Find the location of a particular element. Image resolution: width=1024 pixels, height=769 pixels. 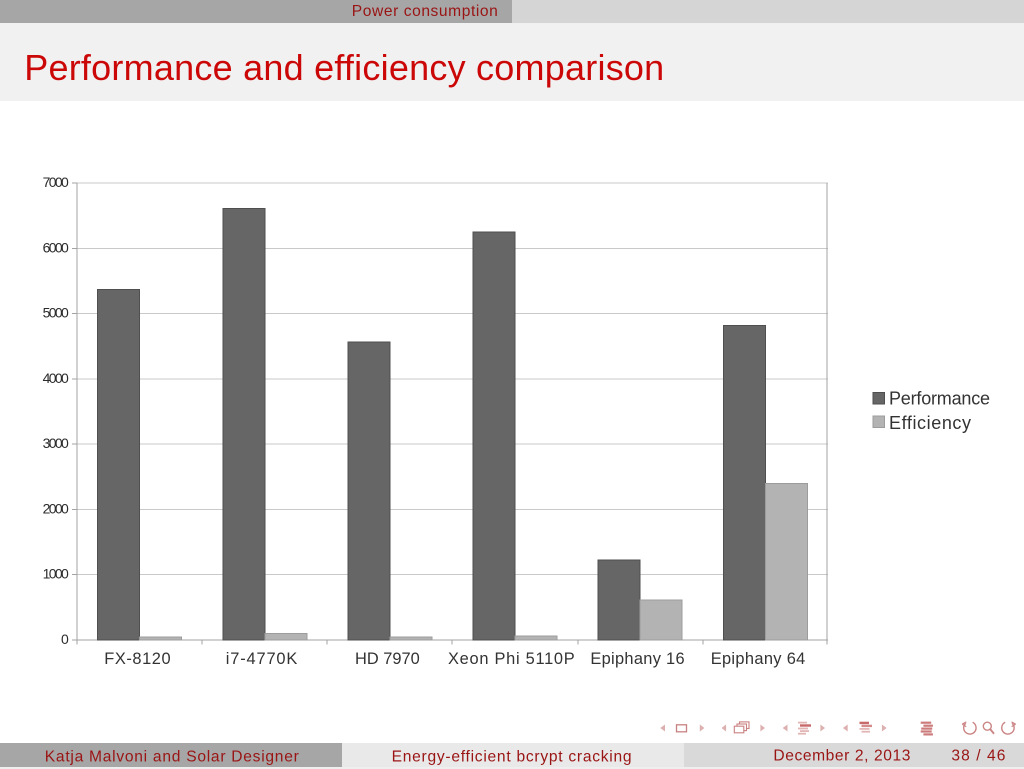

svg-text: Epiphany 16 is located at coordinates (637, 659).